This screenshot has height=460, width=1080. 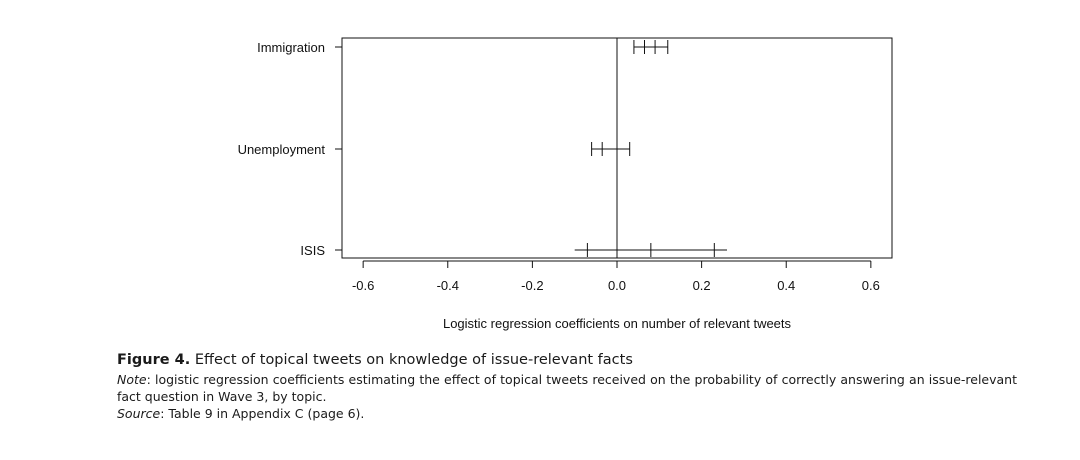 I want to click on estimate-immigration, so click(x=651, y=47).